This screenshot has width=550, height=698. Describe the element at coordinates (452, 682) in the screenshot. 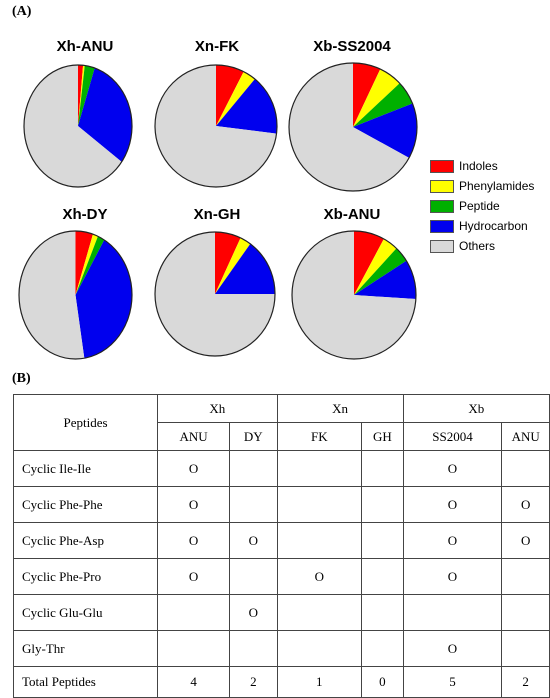

I see `table-cell: 5` at that location.